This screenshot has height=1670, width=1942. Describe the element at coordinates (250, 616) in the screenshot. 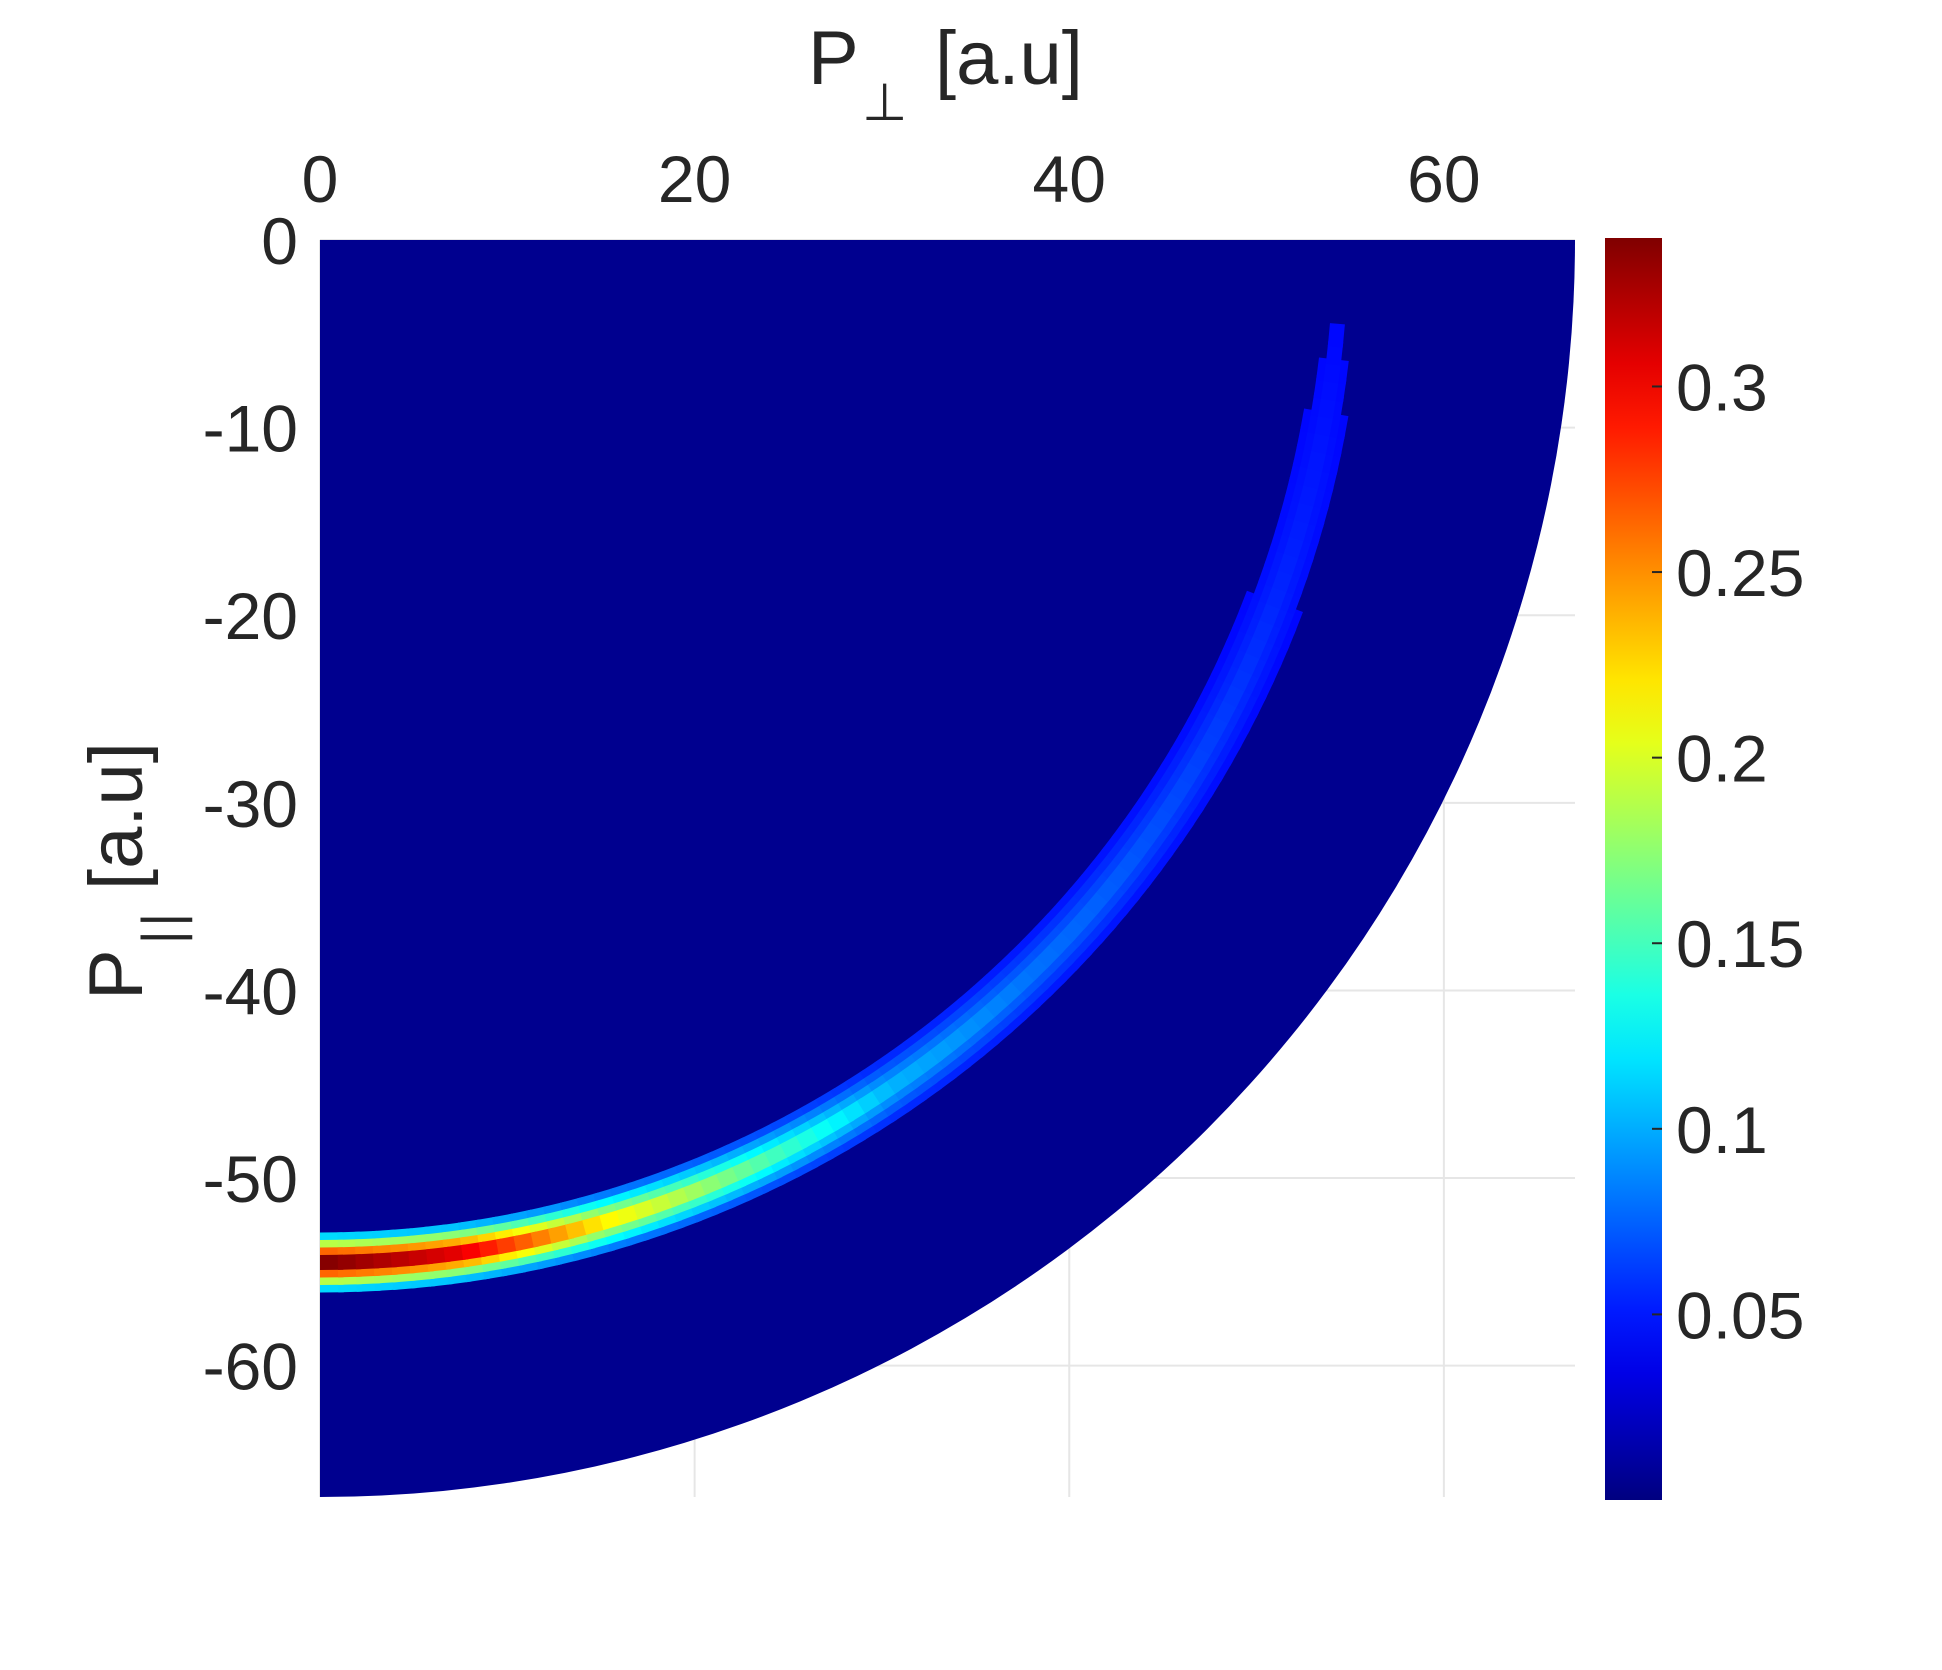

I see `y-tick-label: -20` at that location.